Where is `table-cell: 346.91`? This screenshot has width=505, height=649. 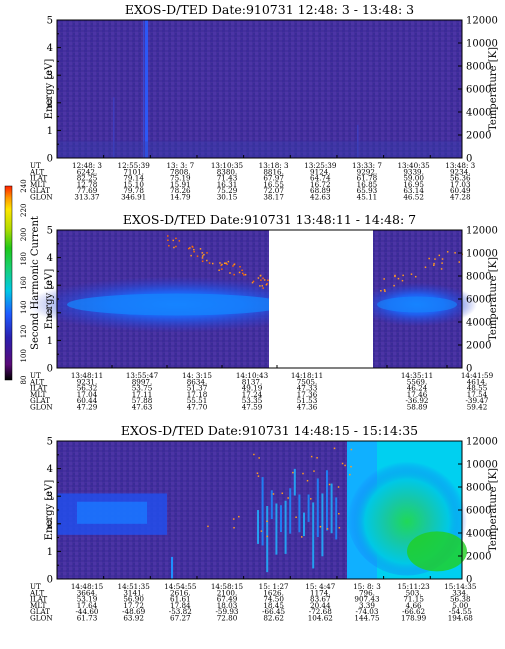
table-cell: 346.91 is located at coordinates (133, 197).